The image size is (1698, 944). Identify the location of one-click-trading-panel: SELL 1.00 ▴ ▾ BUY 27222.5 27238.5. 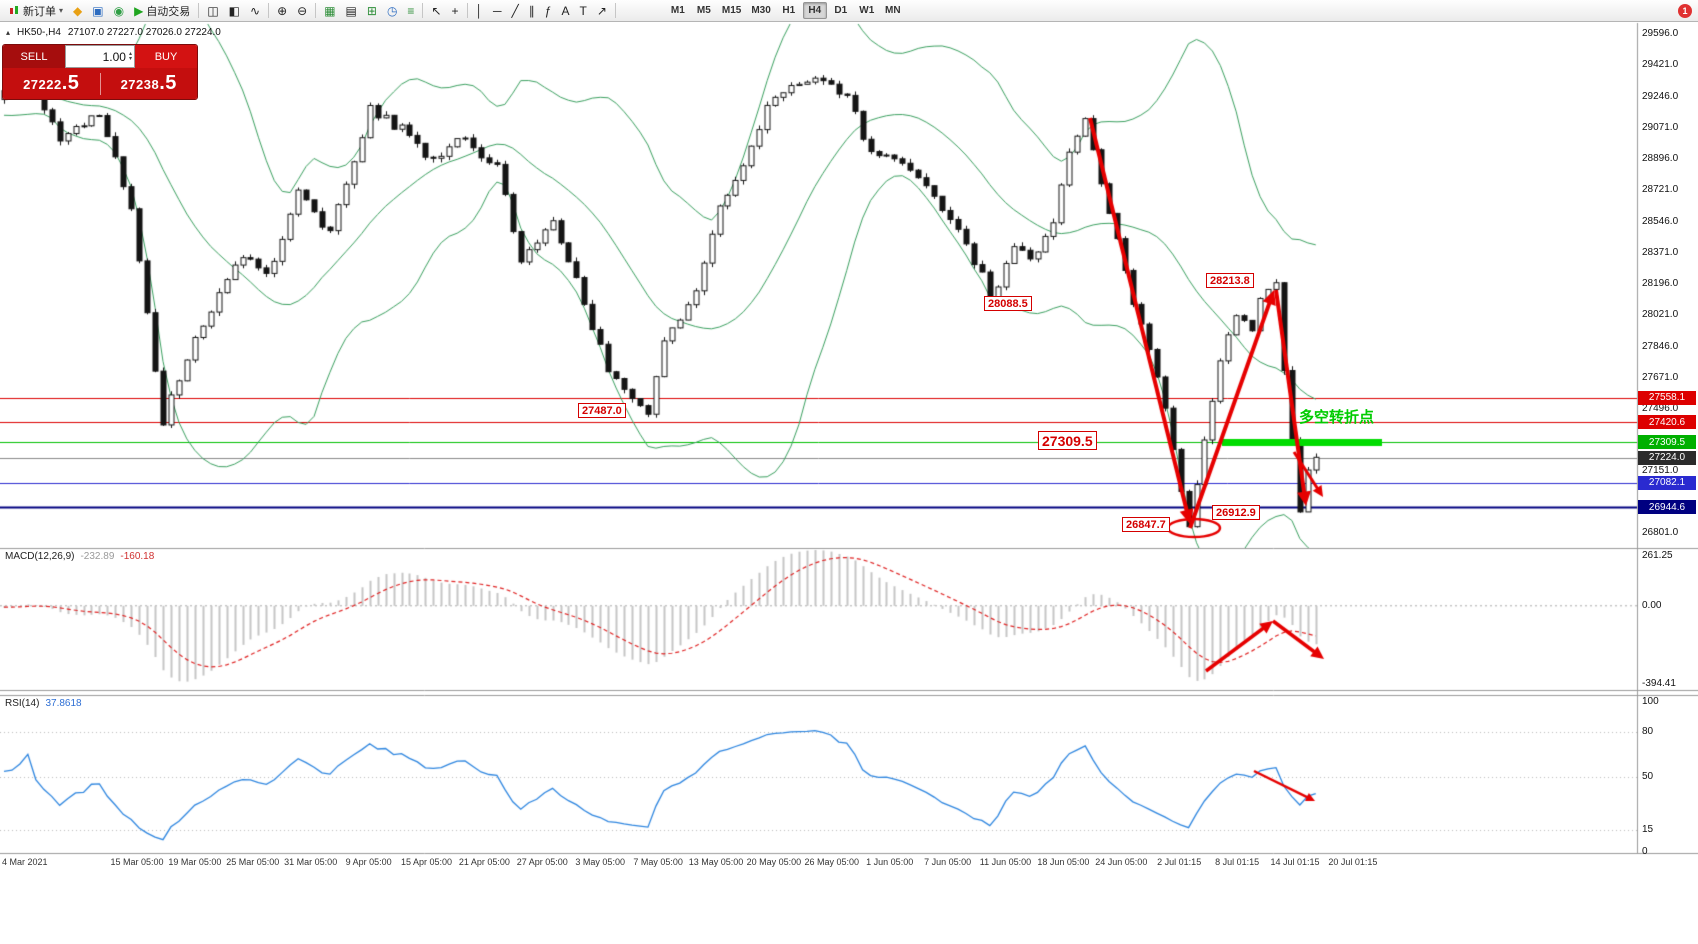
(100, 72).